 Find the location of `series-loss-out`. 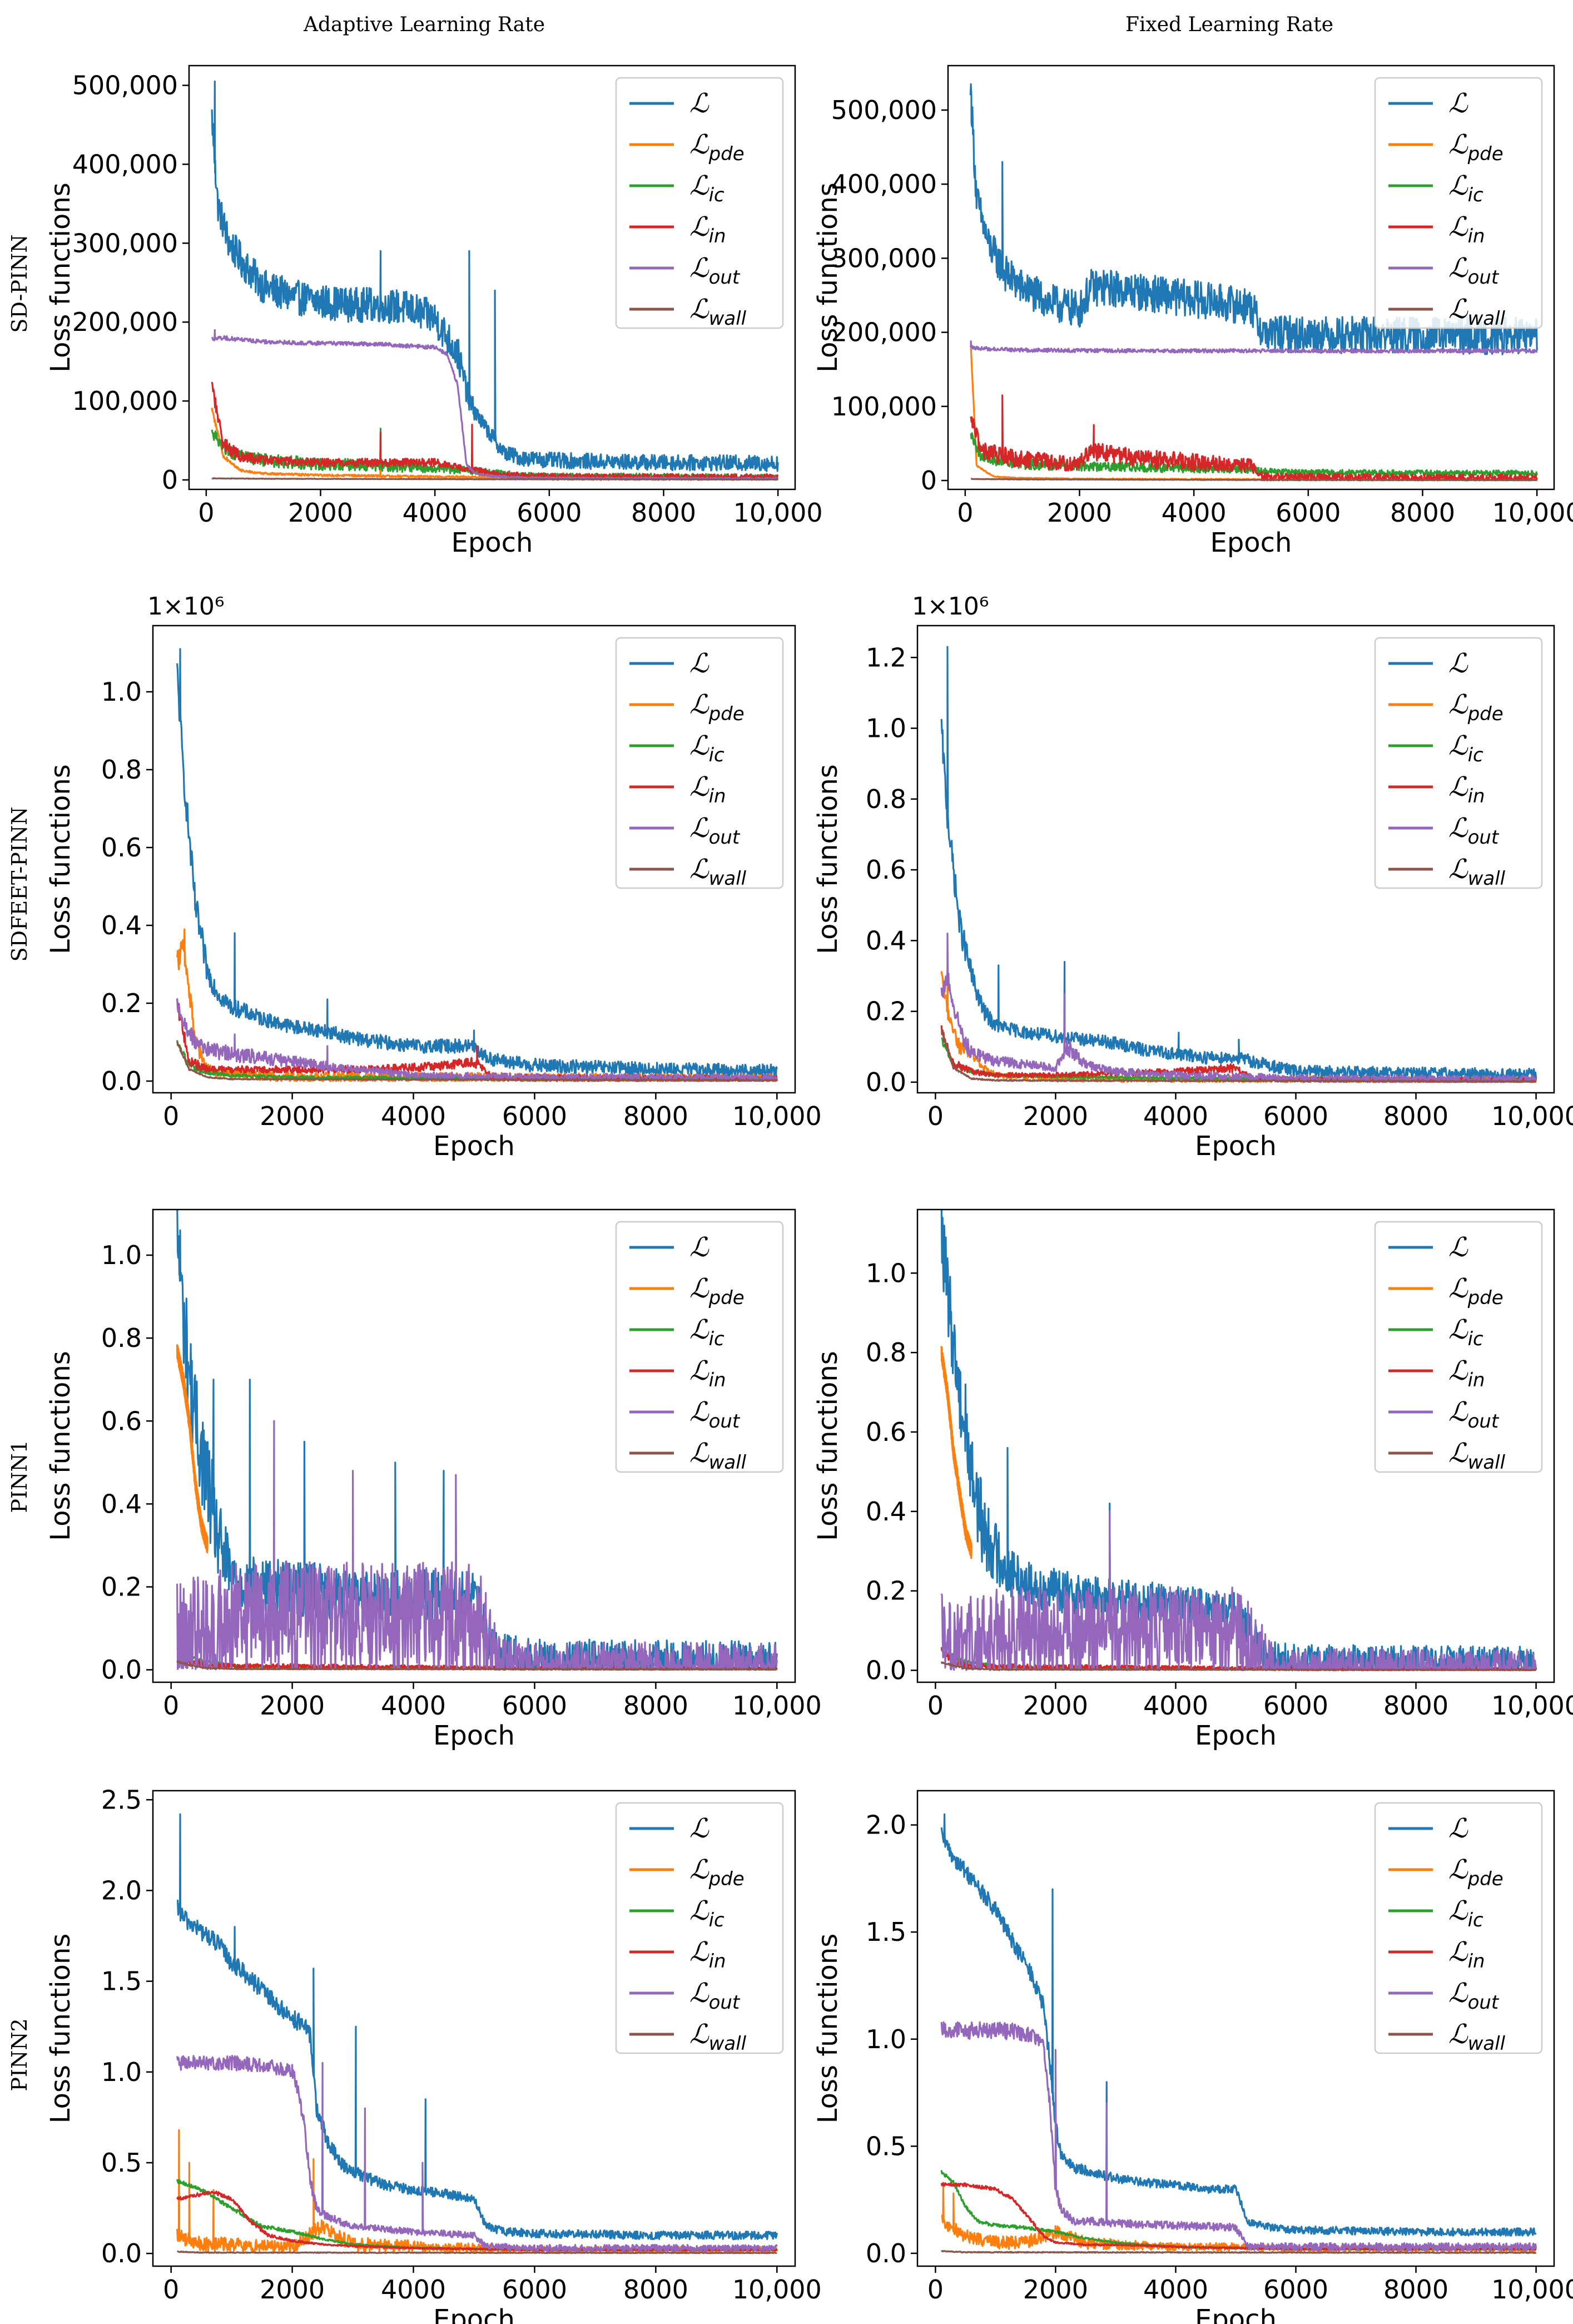

series-loss-out is located at coordinates (477, 1545).